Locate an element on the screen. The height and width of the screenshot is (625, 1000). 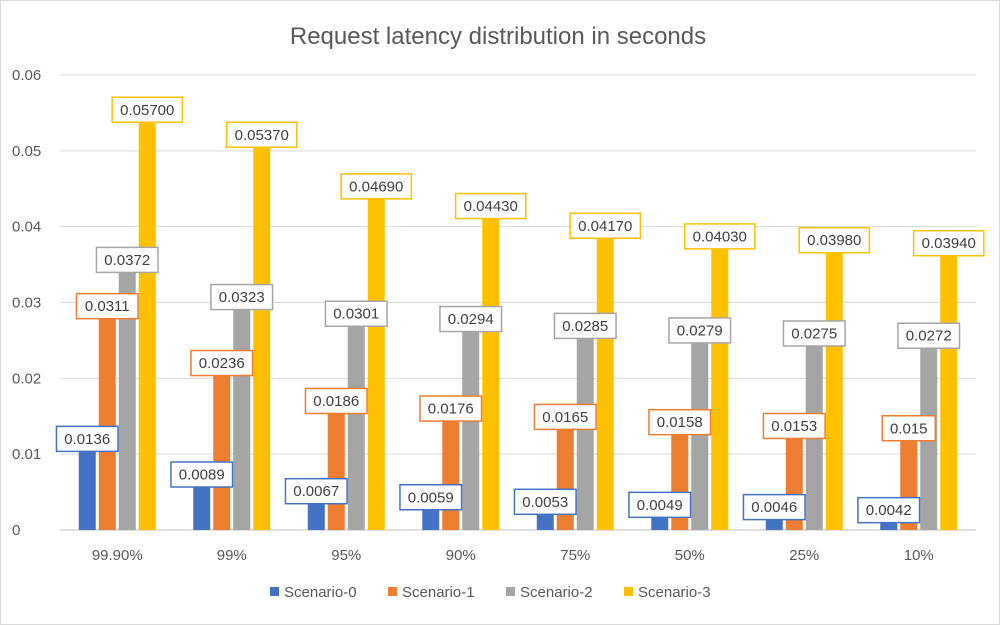
data-label-scenario-2: 0.0275 is located at coordinates (814, 333).